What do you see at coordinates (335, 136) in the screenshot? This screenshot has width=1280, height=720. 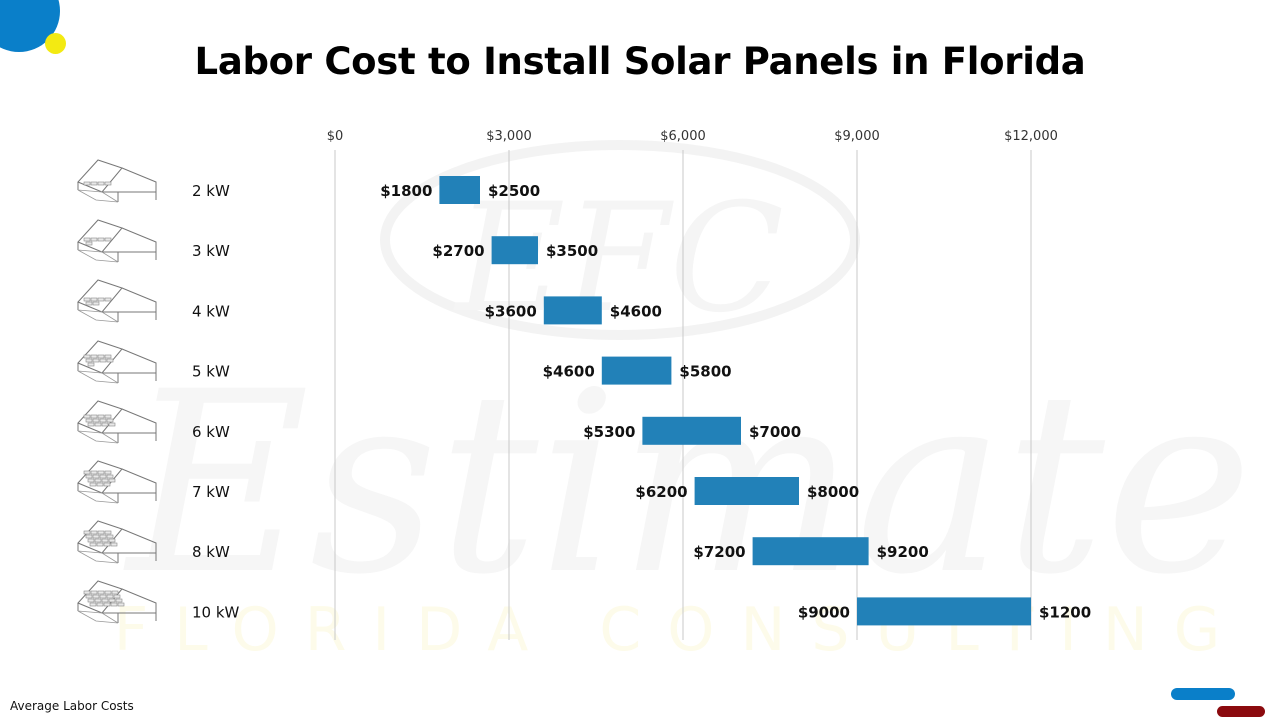 I see `x-tick-label: $0` at bounding box center [335, 136].